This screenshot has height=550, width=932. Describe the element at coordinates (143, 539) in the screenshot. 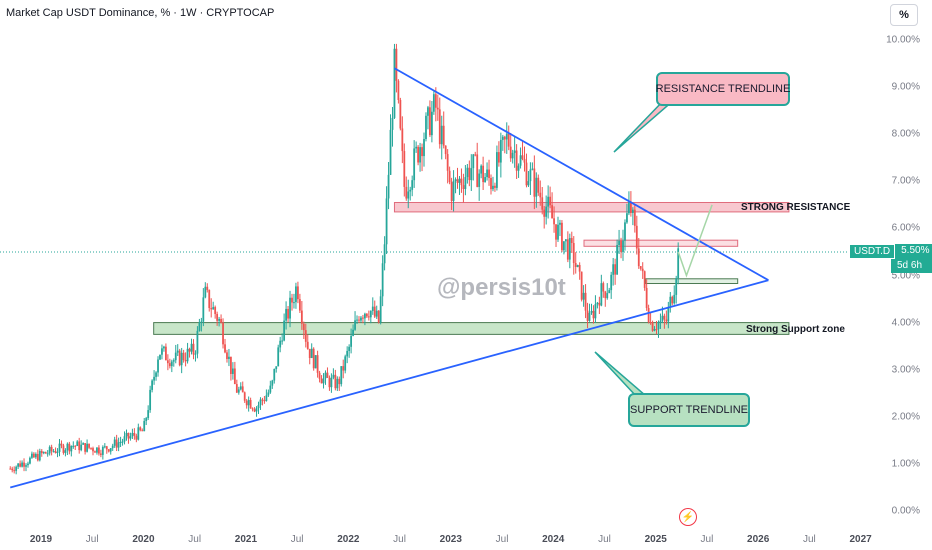

I see `x-tick-label: 2020` at that location.